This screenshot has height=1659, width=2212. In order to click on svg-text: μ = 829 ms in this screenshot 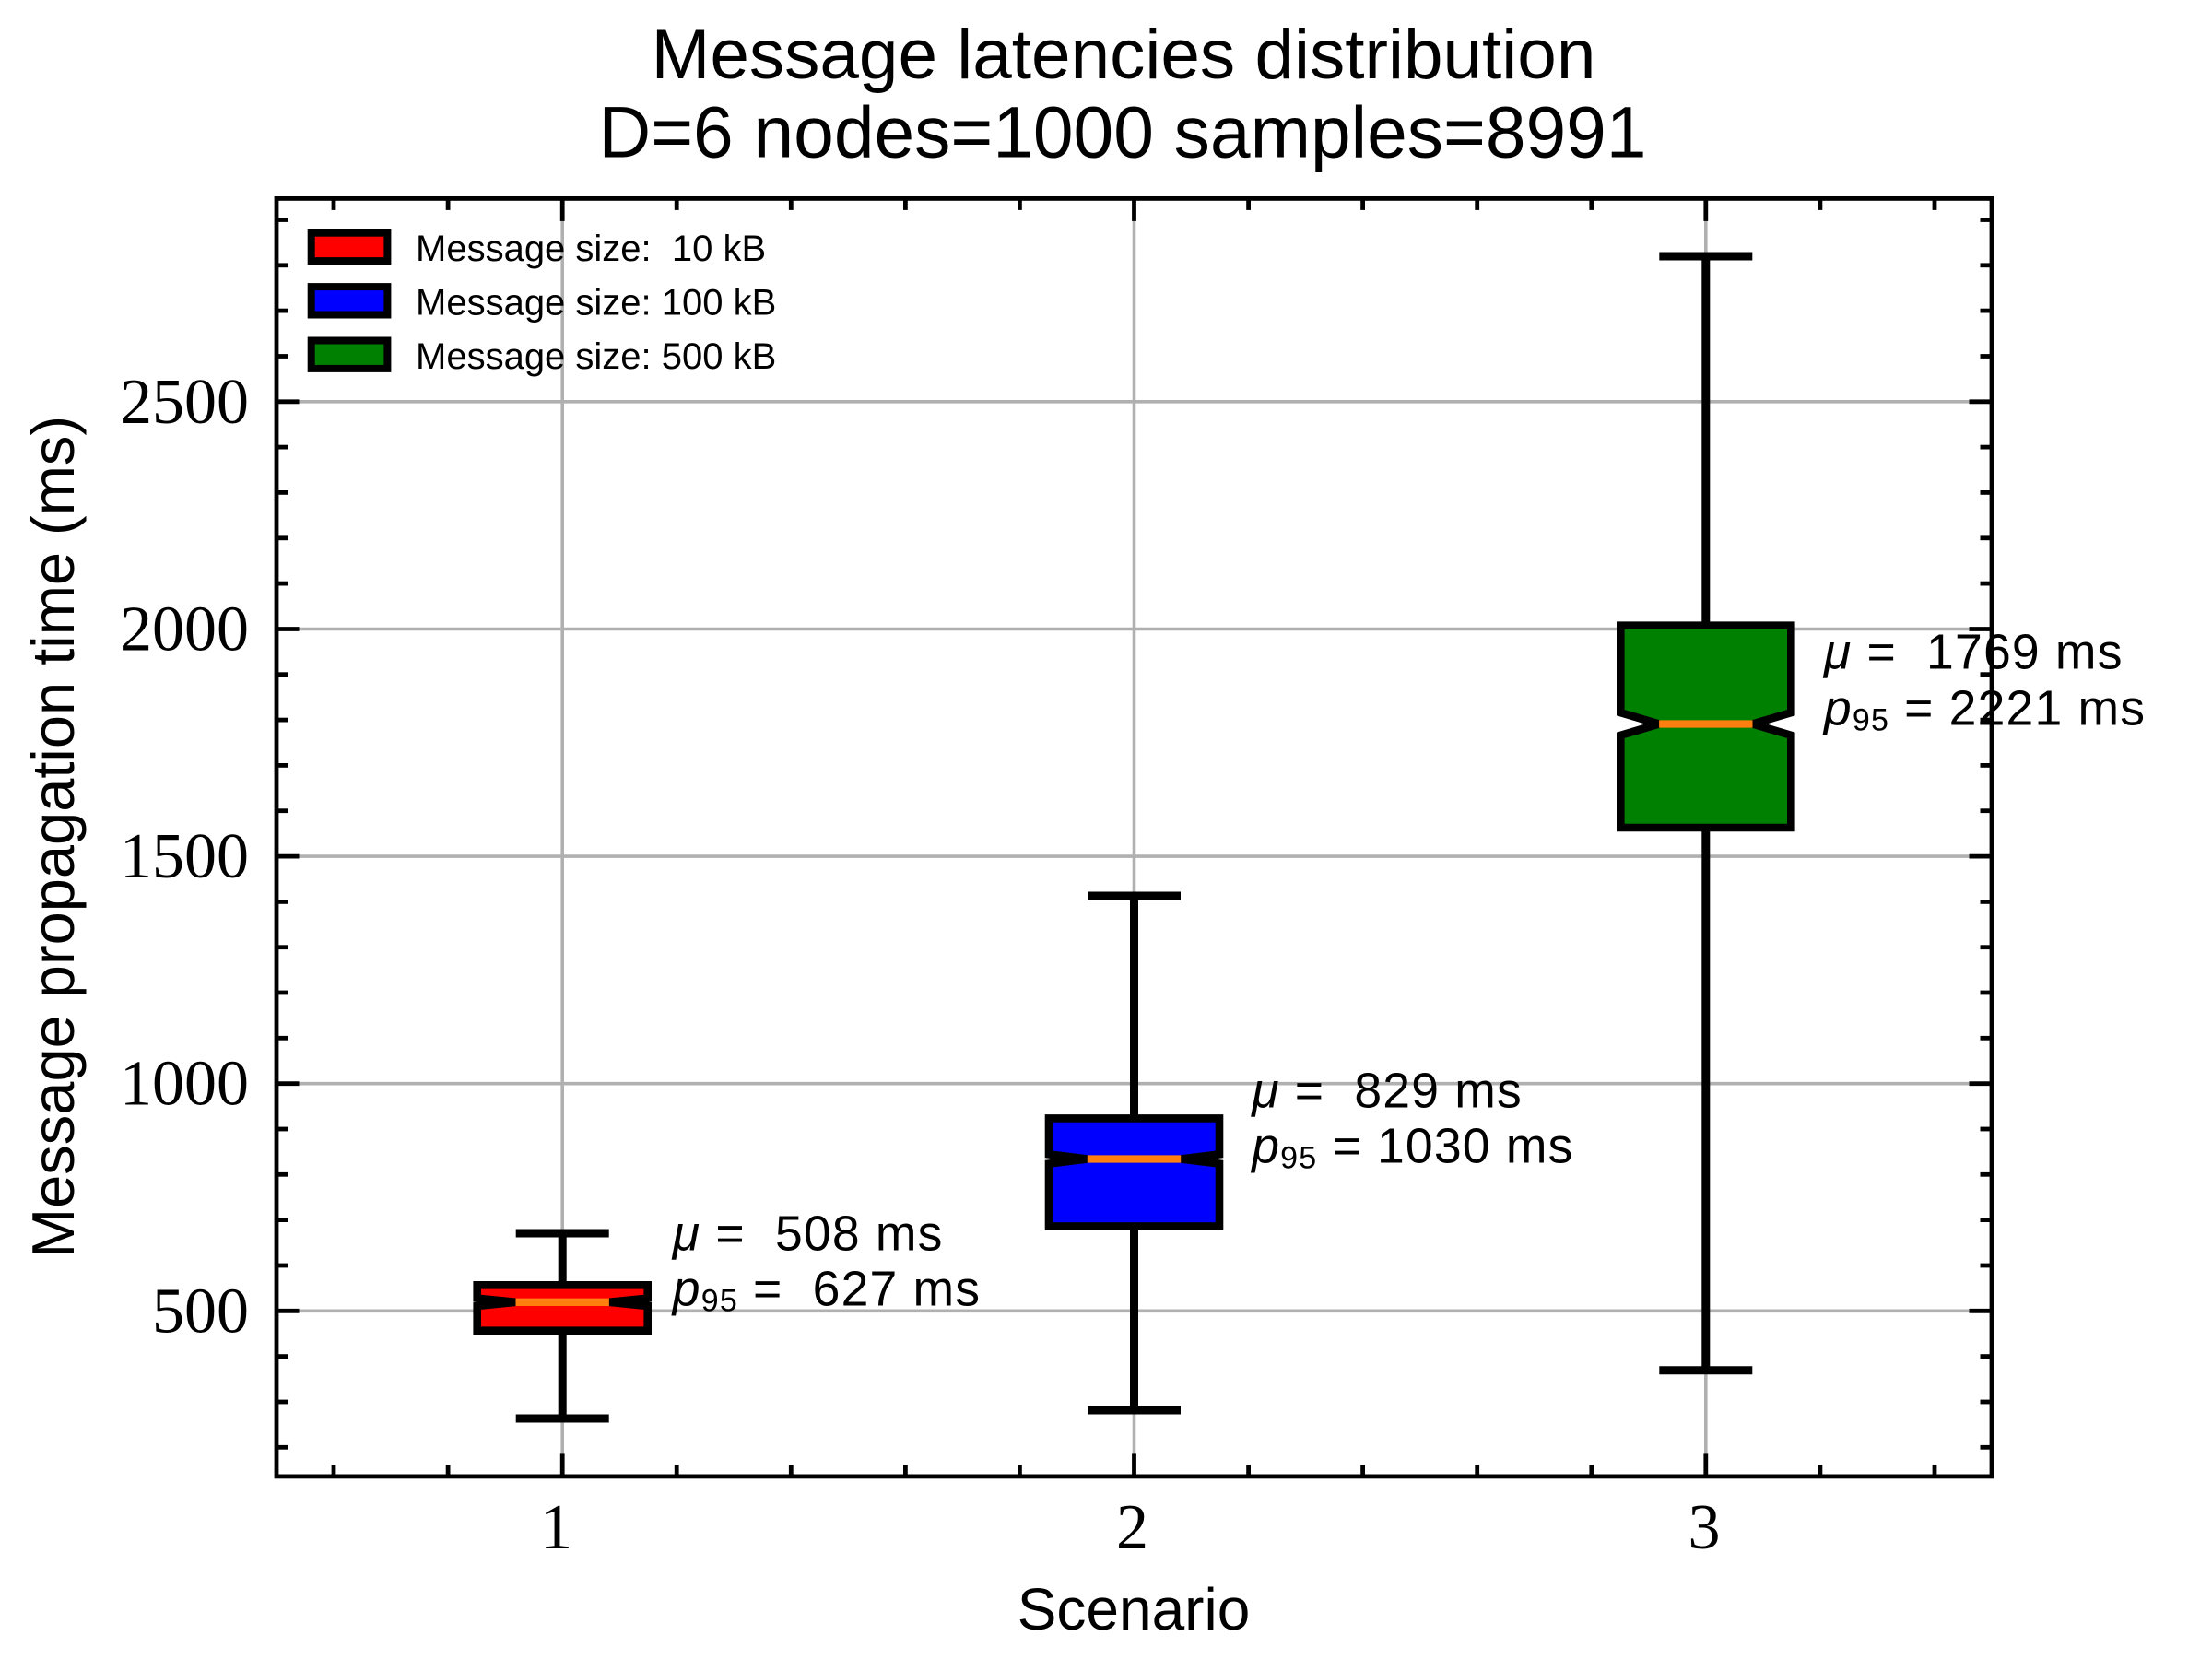, I will do `click(1386, 1091)`.